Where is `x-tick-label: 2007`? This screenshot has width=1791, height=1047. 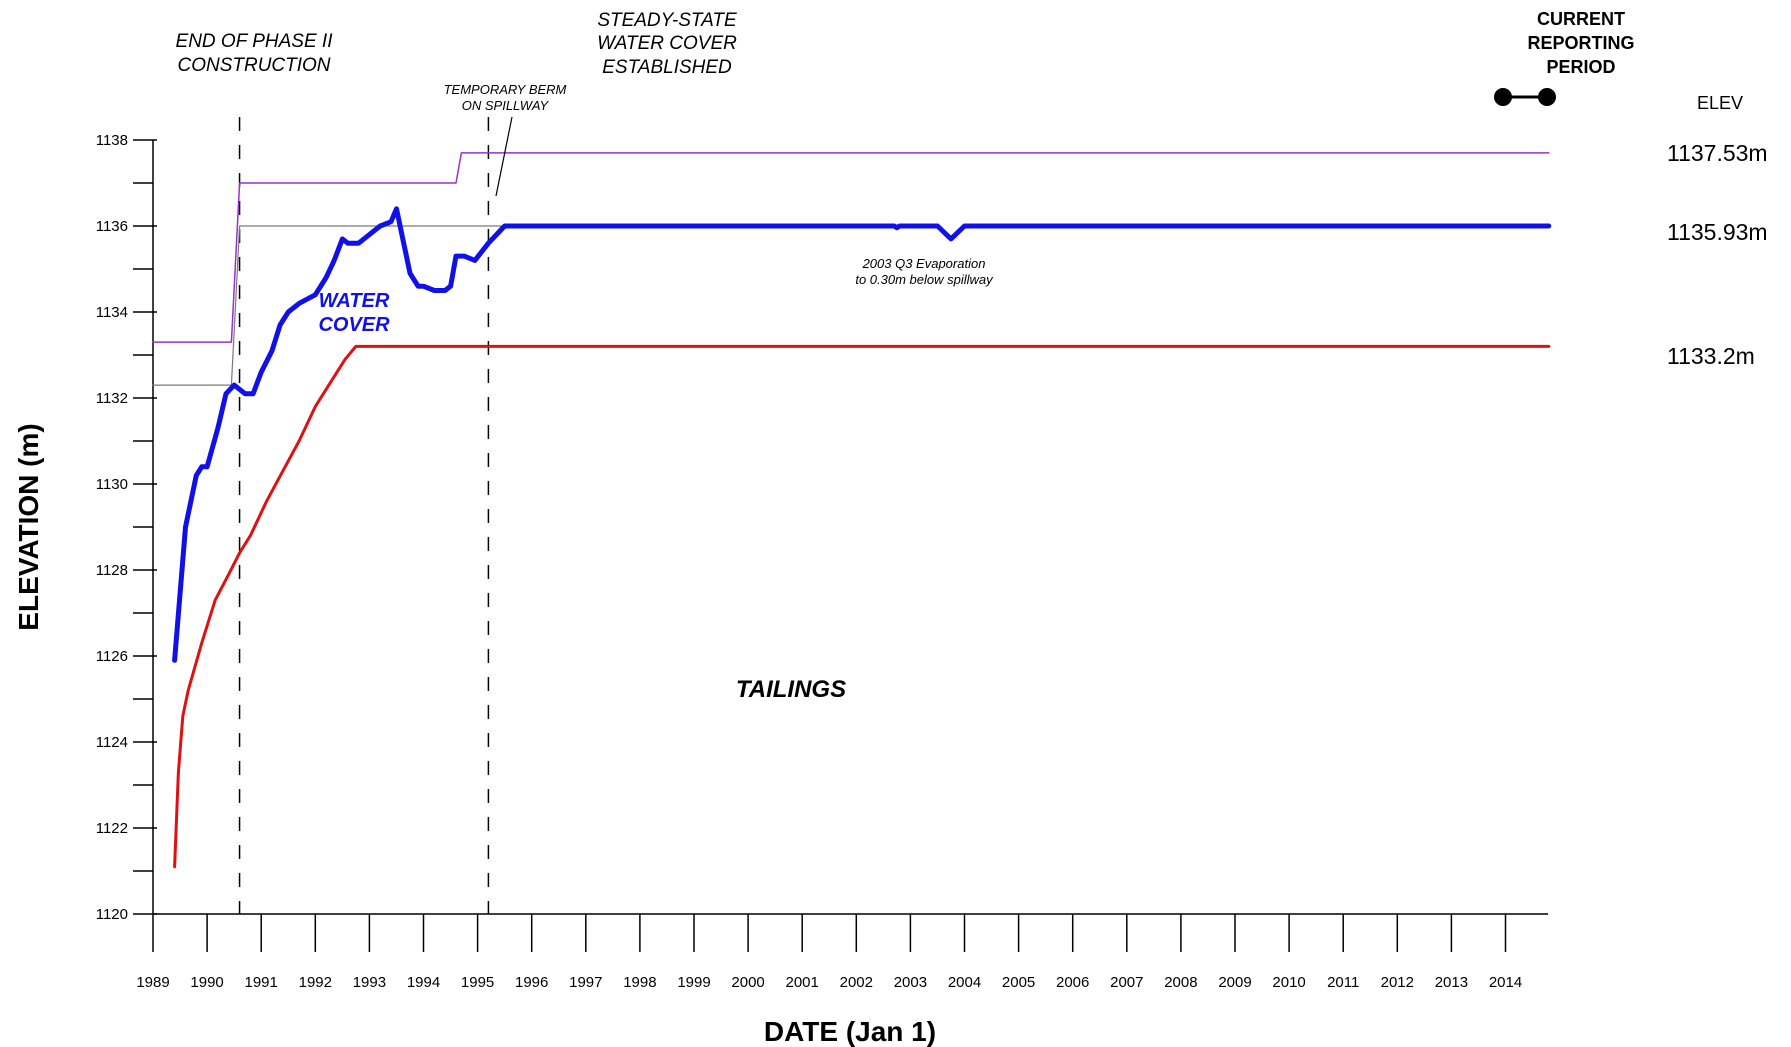
x-tick-label: 2007 is located at coordinates (1126, 982).